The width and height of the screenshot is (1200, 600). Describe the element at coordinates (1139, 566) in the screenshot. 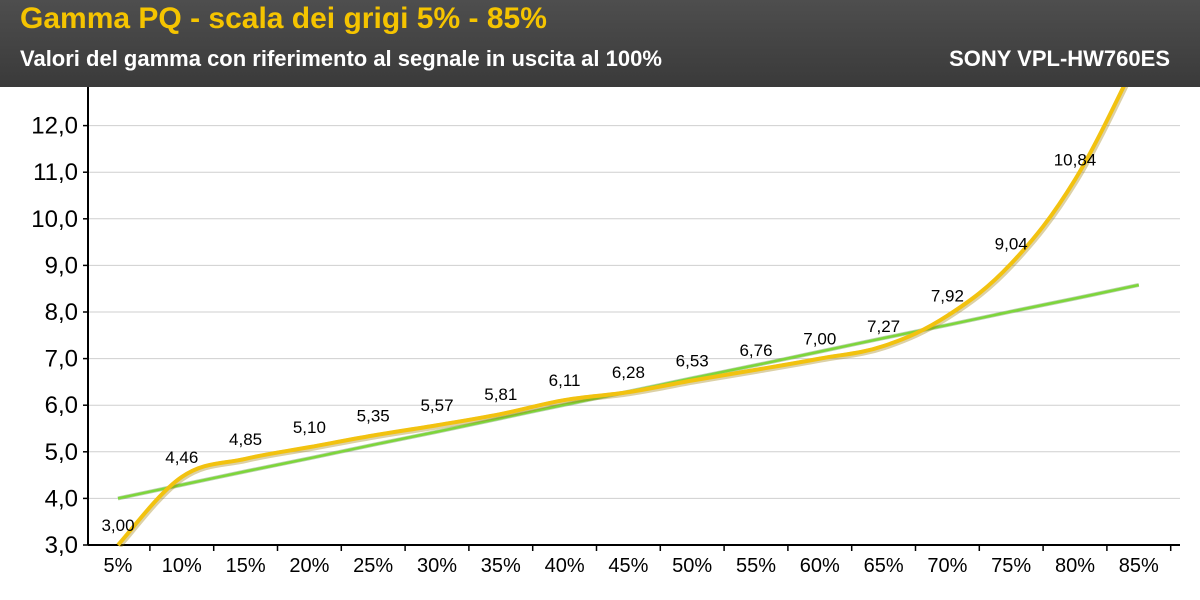

I see `x-tick-label: 85%` at that location.